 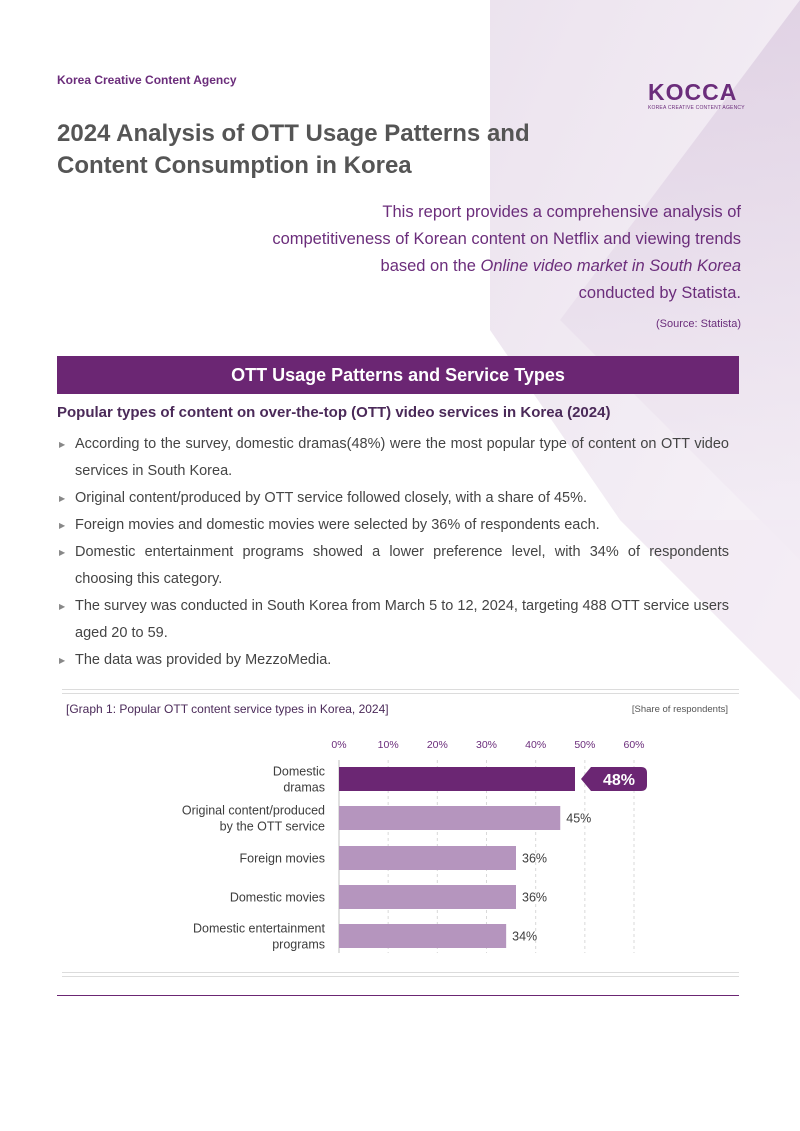 I want to click on x-tick-label: 40%, so click(x=535, y=745).